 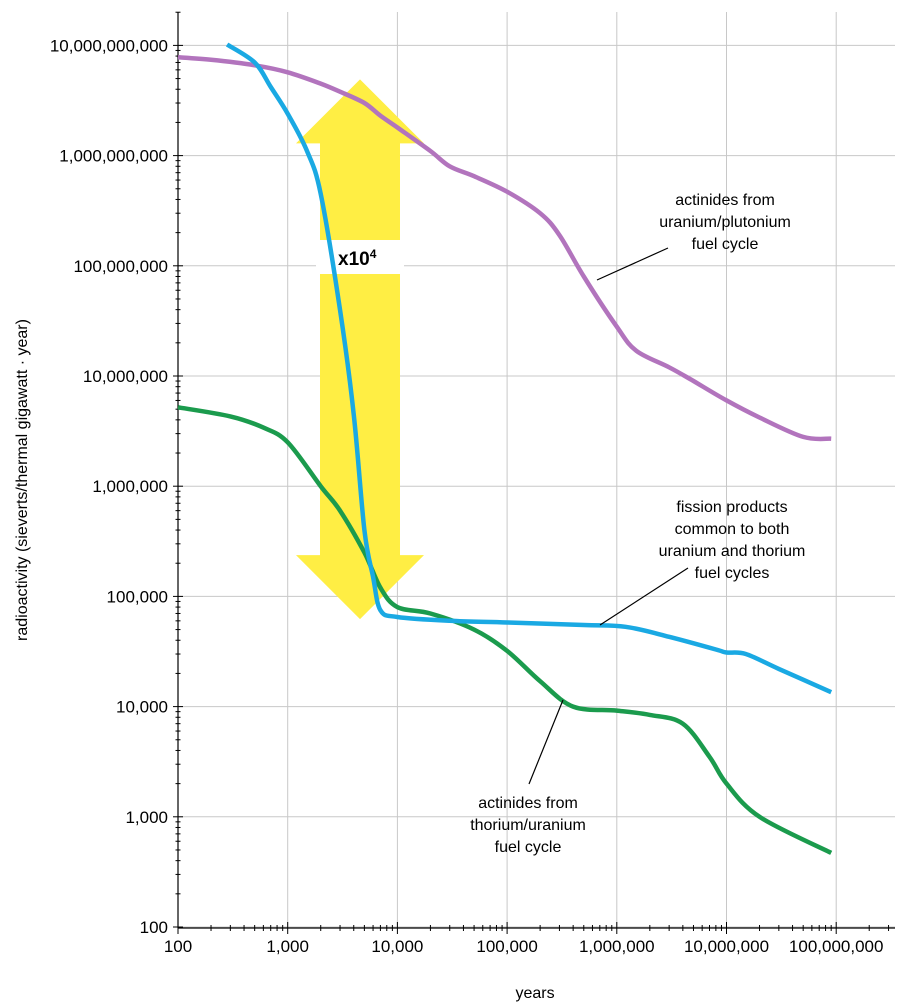 What do you see at coordinates (397, 946) in the screenshot?
I see `x-tick-label: 10,000` at bounding box center [397, 946].